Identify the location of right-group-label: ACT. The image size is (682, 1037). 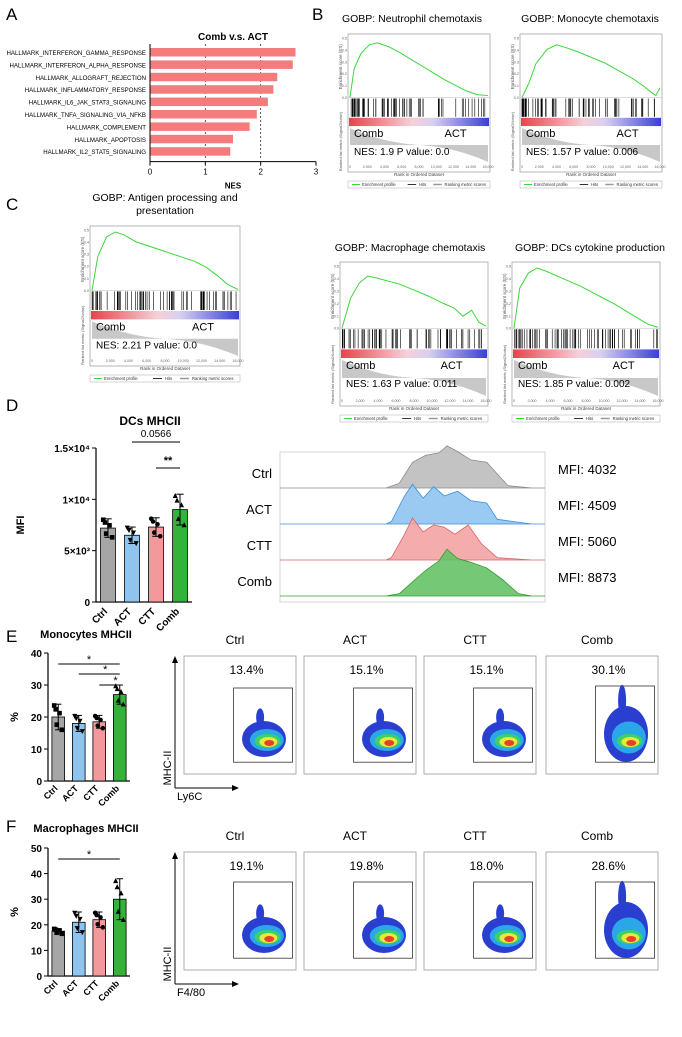
(456, 134).